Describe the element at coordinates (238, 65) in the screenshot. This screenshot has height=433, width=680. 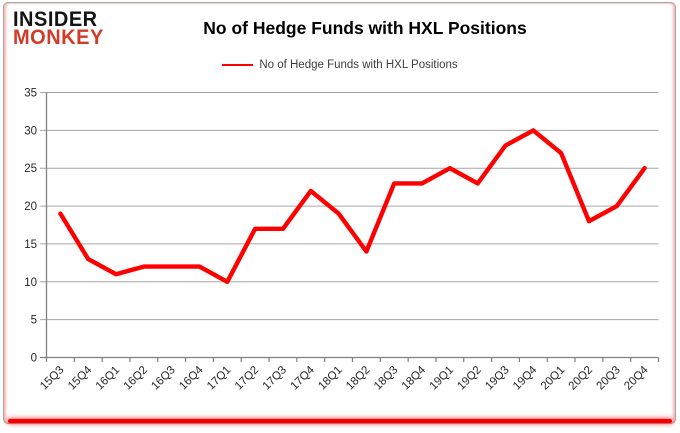
I see `legend-line-marker-icon` at that location.